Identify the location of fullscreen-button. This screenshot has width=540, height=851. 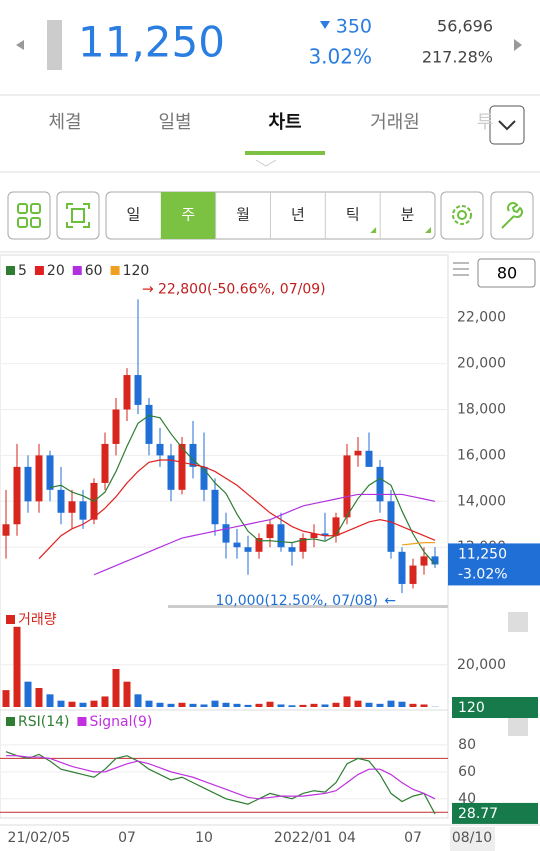
(78, 215).